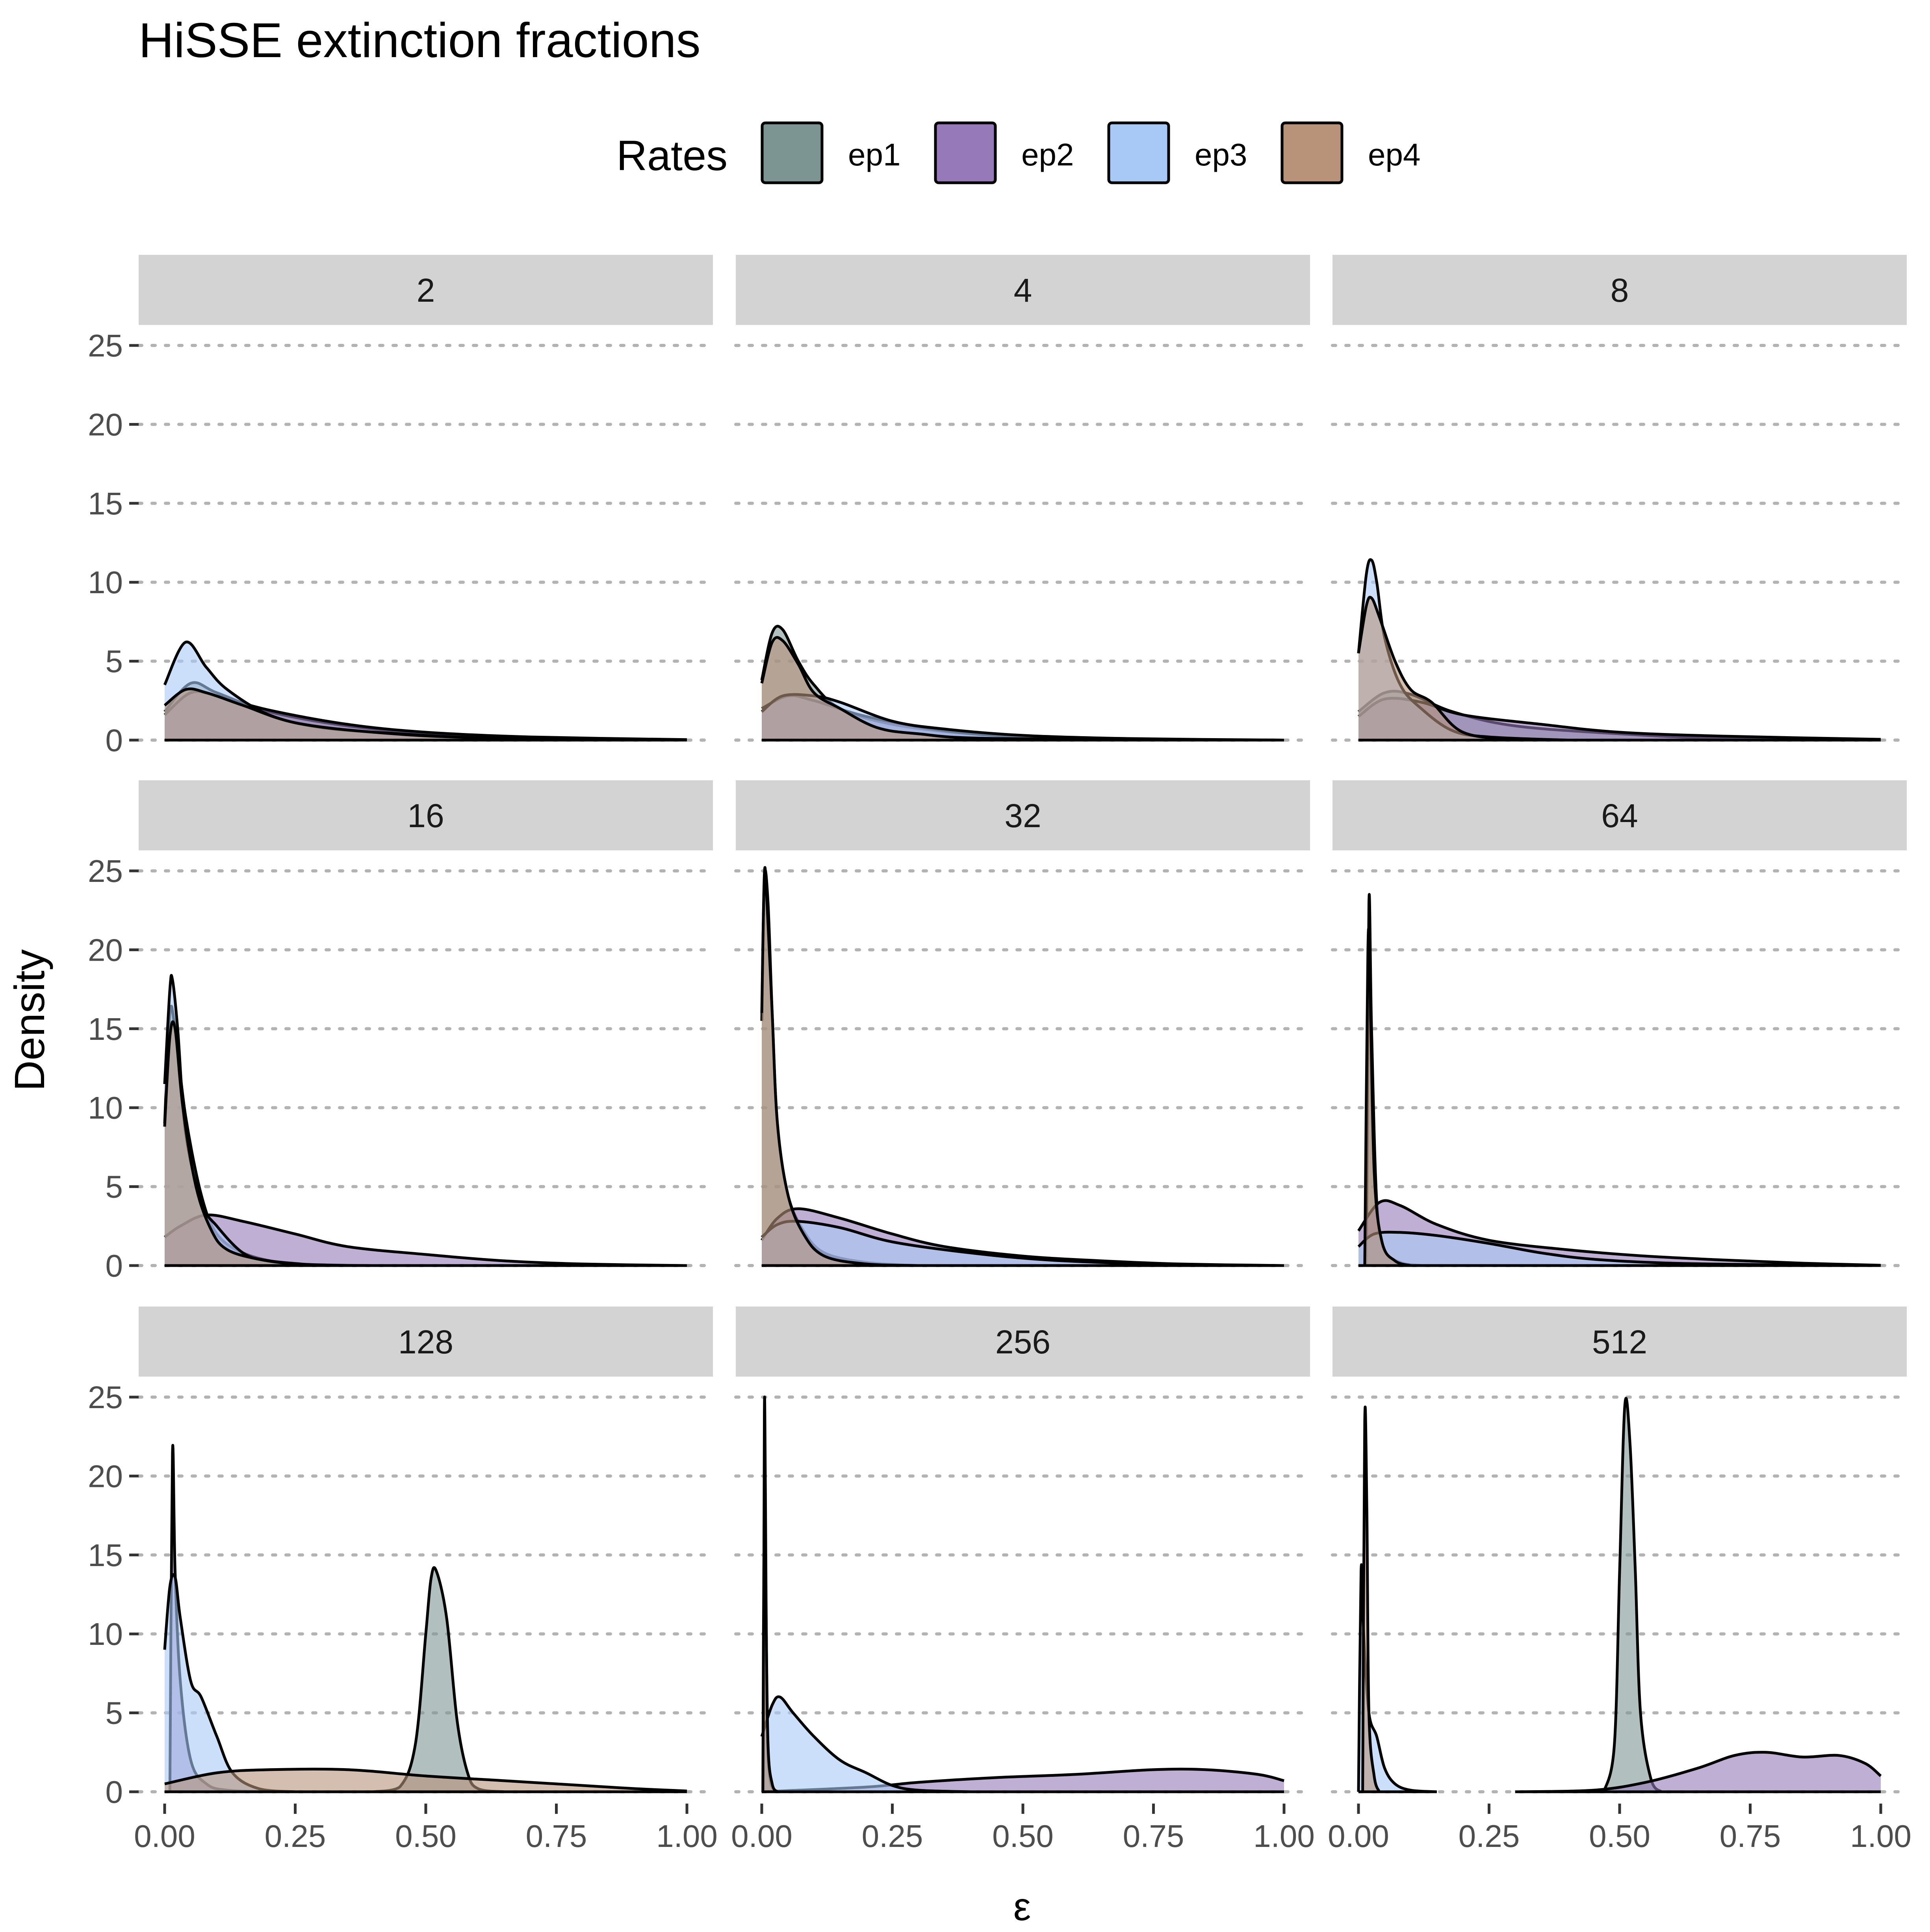  I want to click on y-axis-label: Density, so click(29, 1020).